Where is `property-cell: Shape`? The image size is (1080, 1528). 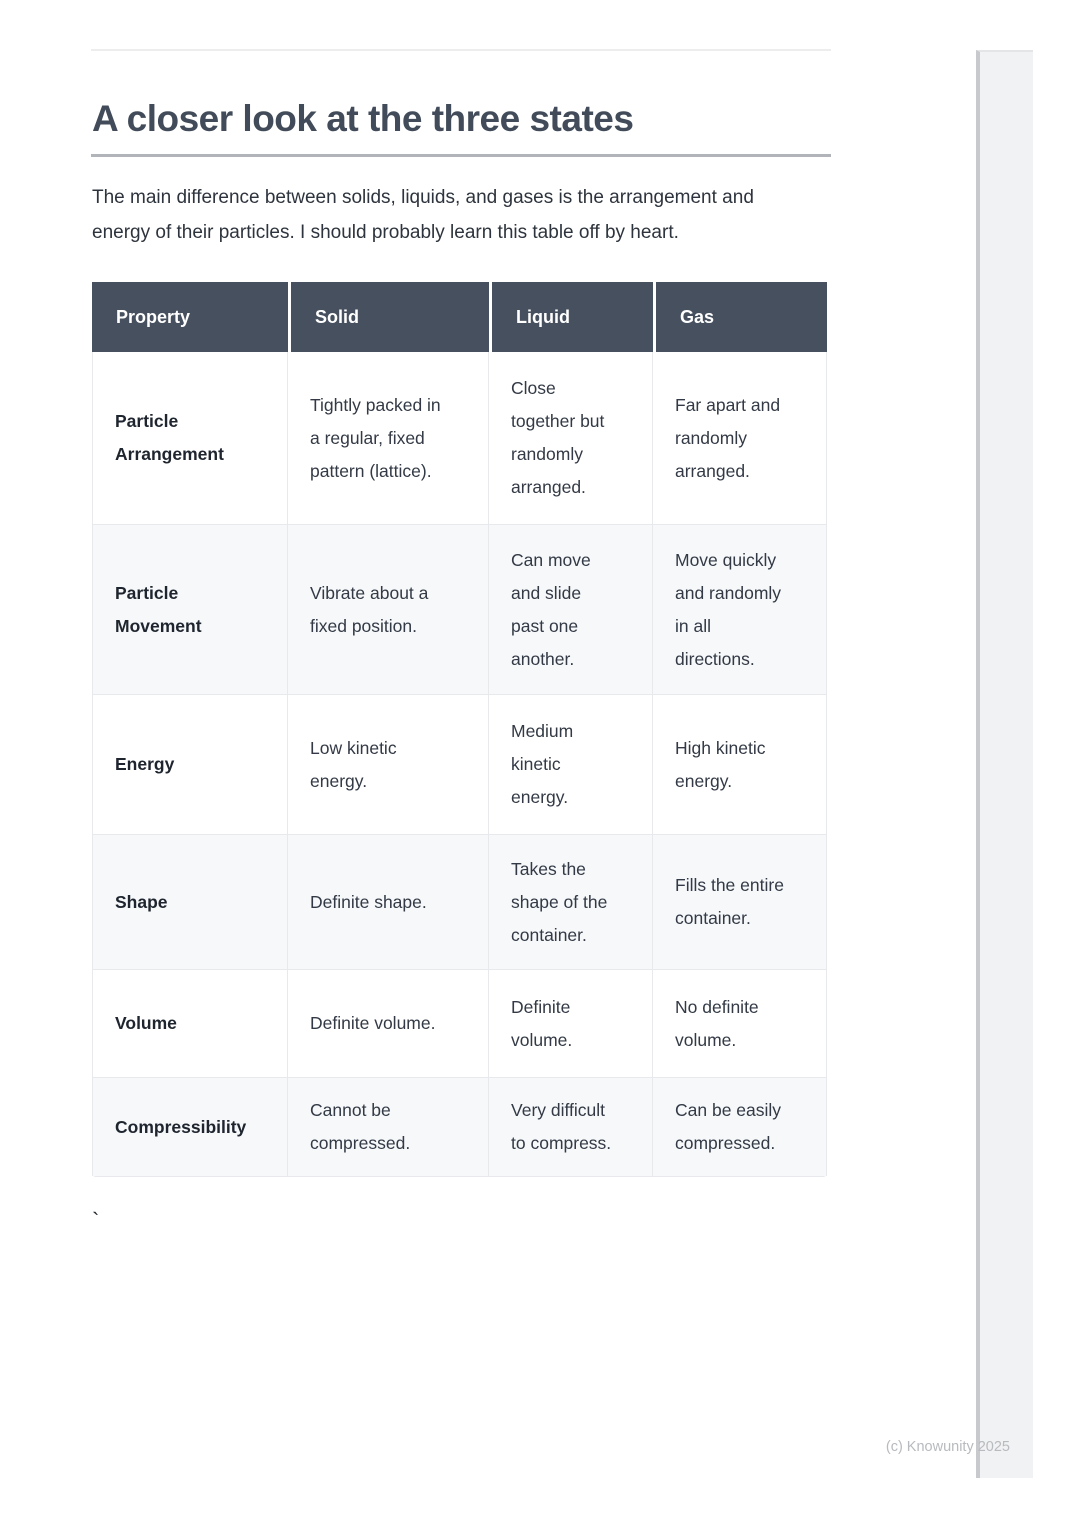 property-cell: Shape is located at coordinates (190, 902).